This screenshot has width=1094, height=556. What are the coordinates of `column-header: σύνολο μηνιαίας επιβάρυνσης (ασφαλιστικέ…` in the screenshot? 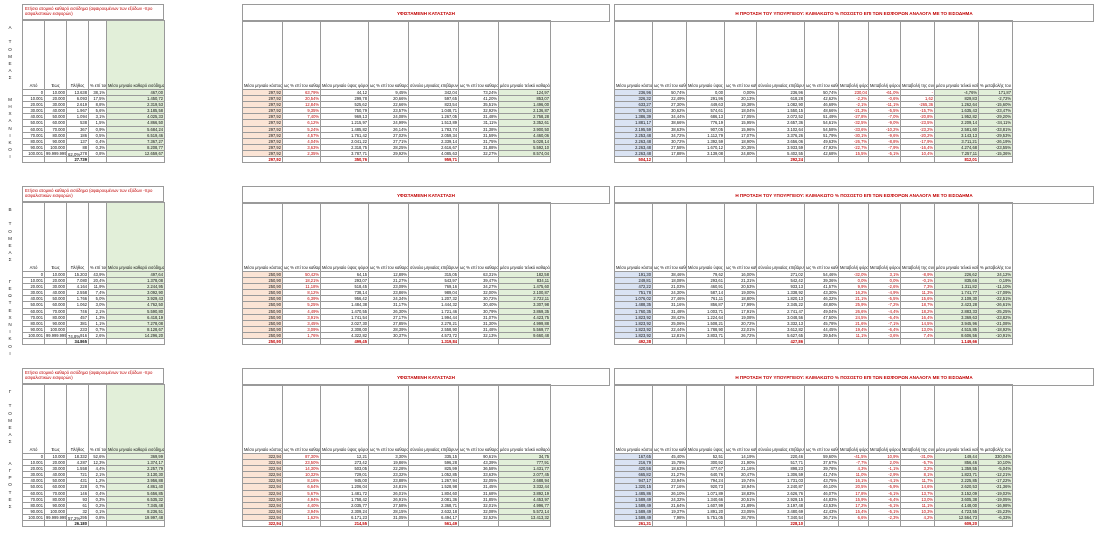 It's located at (780, 55).